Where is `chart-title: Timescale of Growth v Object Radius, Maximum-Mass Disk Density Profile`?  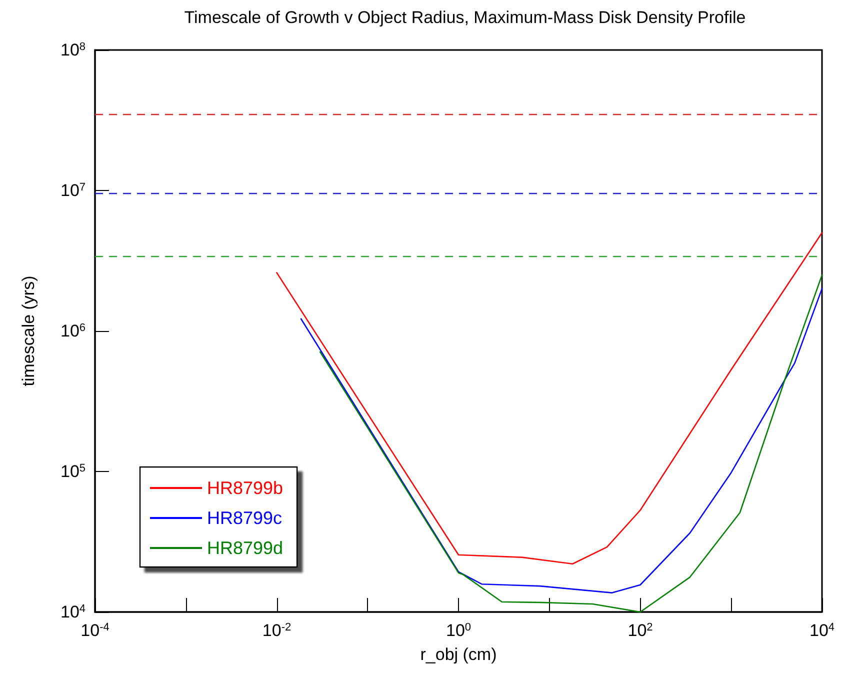
chart-title: Timescale of Growth v Object Radius, Maximum-Mass Disk Density Profile is located at coordinates (465, 17).